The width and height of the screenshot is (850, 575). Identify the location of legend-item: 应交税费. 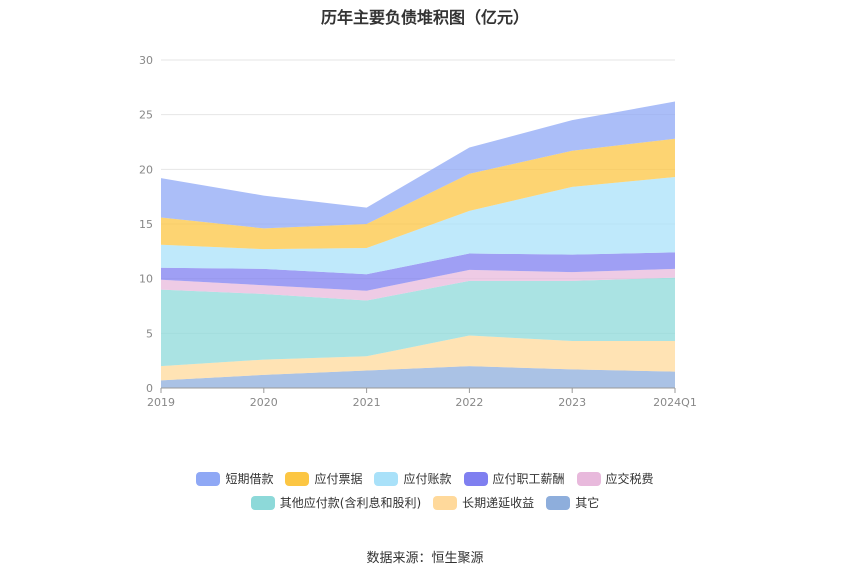
(615, 478).